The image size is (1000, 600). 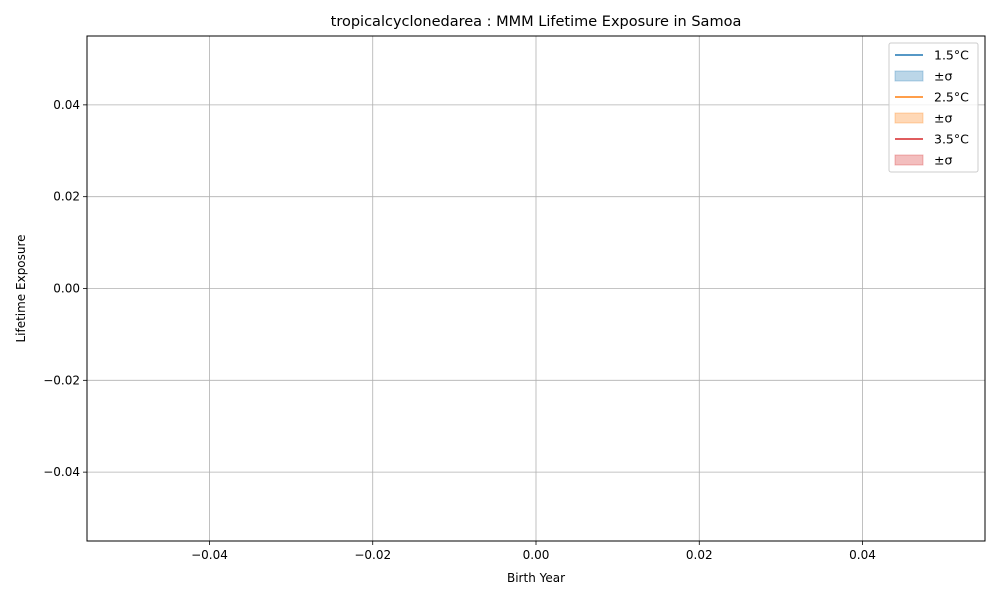 I want to click on x-tick-label: 0.00, so click(x=536, y=555).